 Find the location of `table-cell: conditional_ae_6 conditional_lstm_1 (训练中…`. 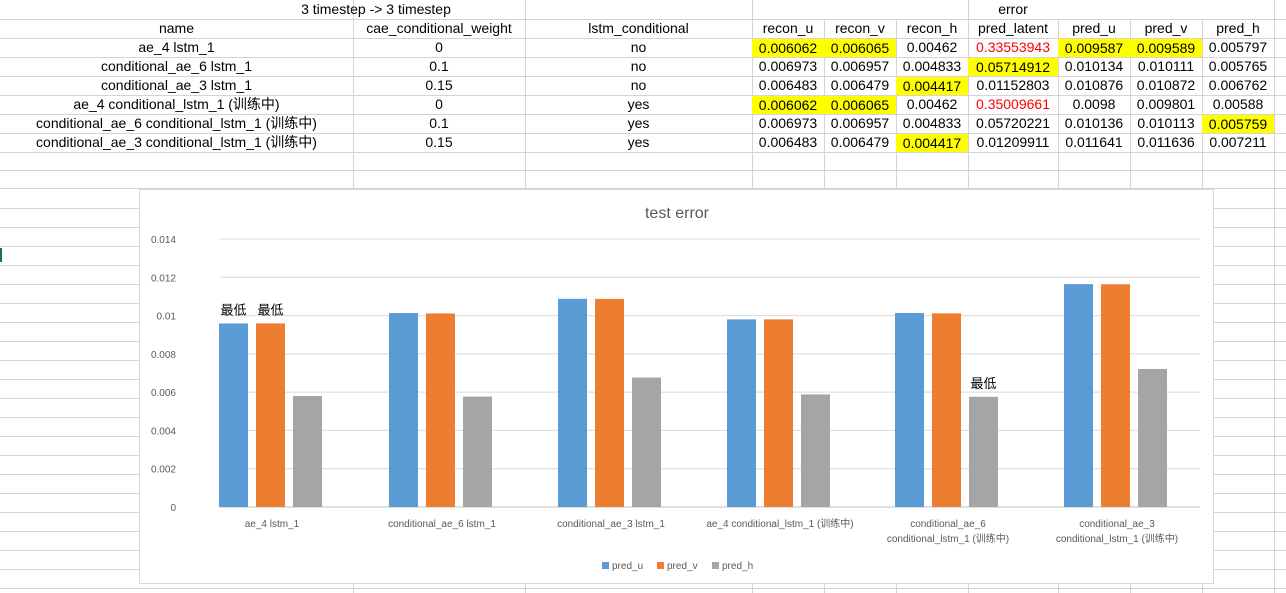

table-cell: conditional_ae_6 conditional_lstm_1 (训练中… is located at coordinates (176, 123).